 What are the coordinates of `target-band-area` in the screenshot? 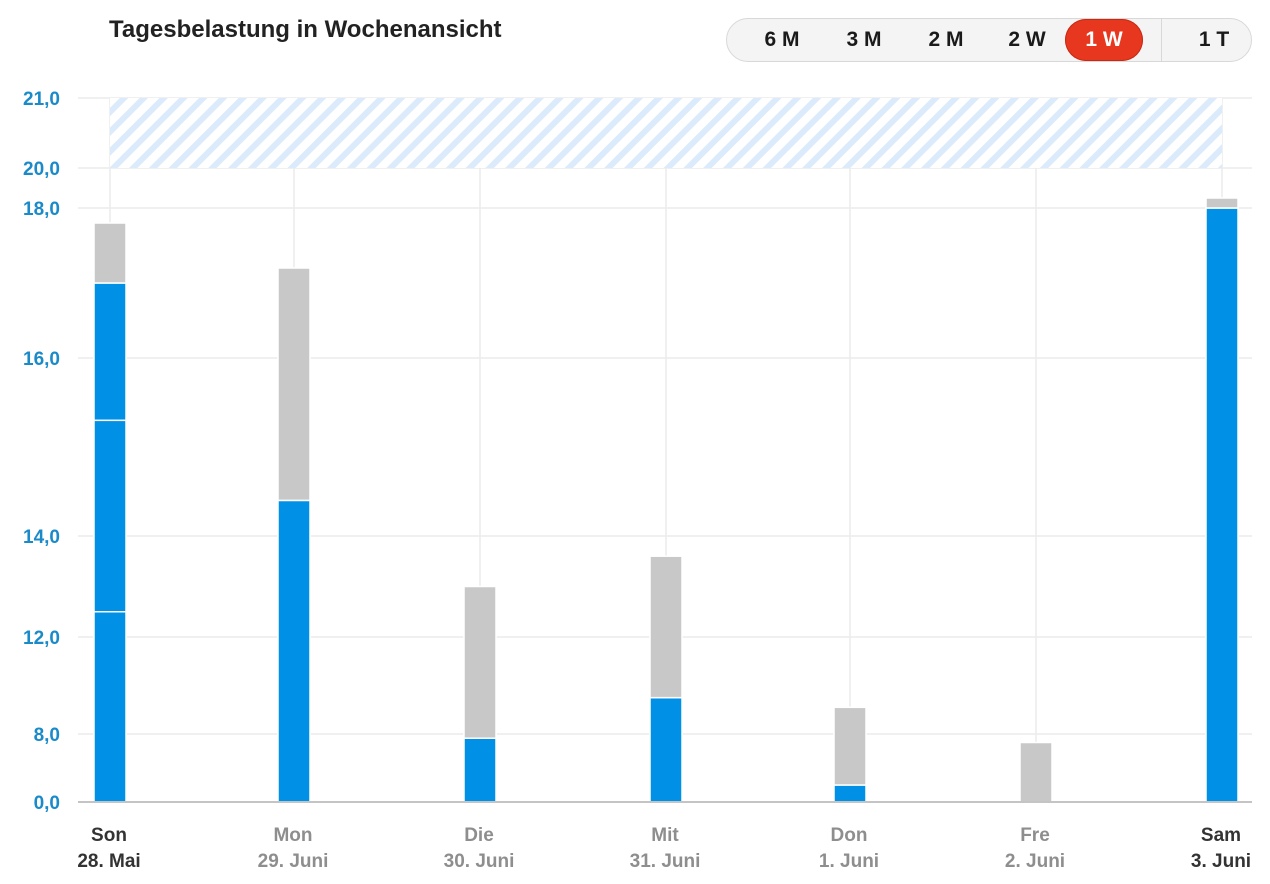 It's located at (666, 133).